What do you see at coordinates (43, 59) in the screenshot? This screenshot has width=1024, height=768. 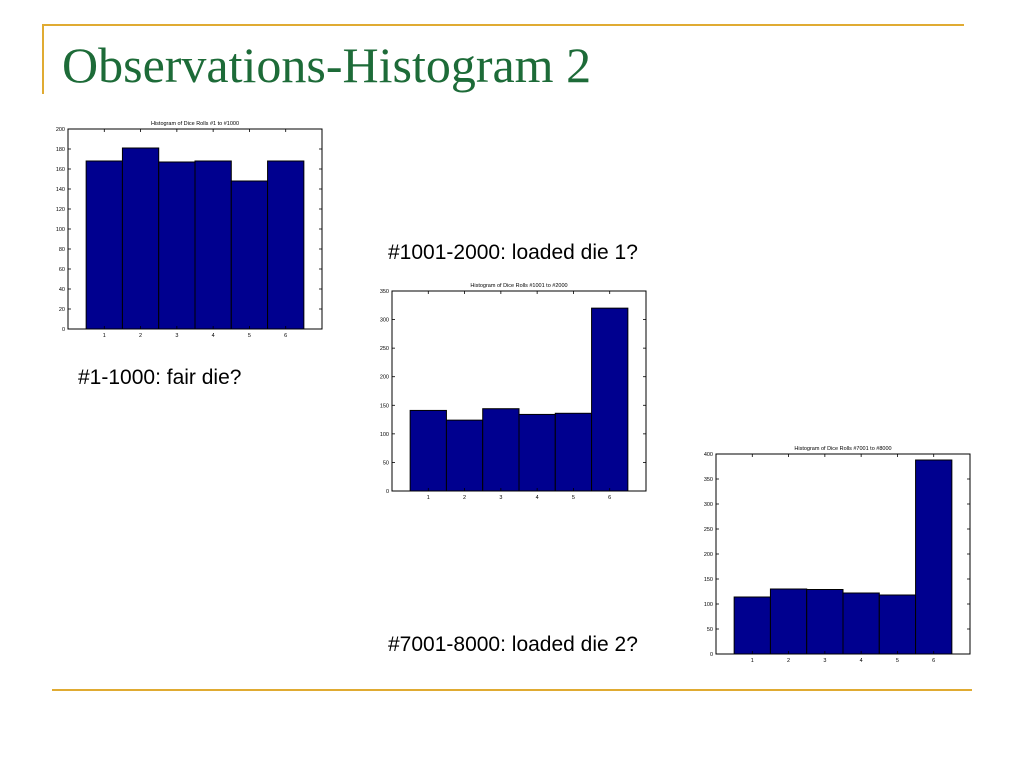 I see `left-accent-rule` at bounding box center [43, 59].